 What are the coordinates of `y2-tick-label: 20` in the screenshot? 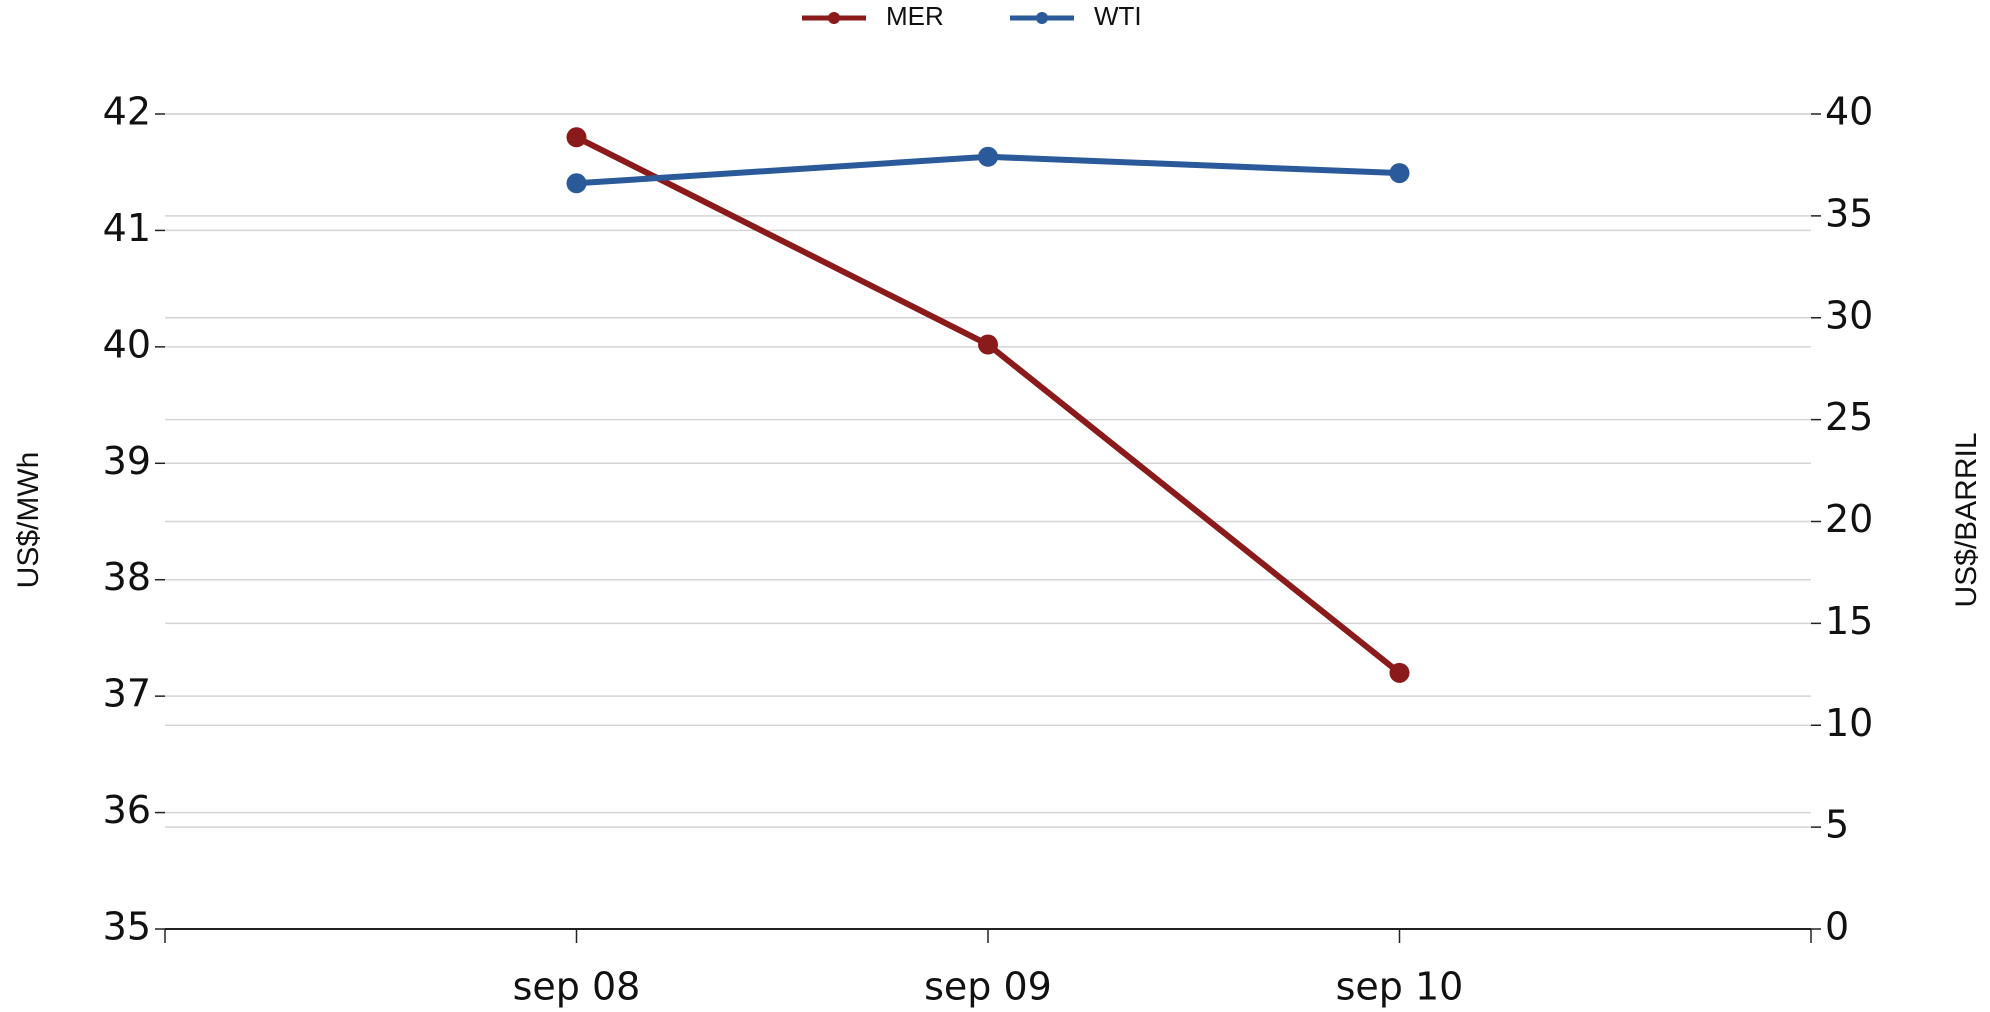 It's located at (1849, 519).